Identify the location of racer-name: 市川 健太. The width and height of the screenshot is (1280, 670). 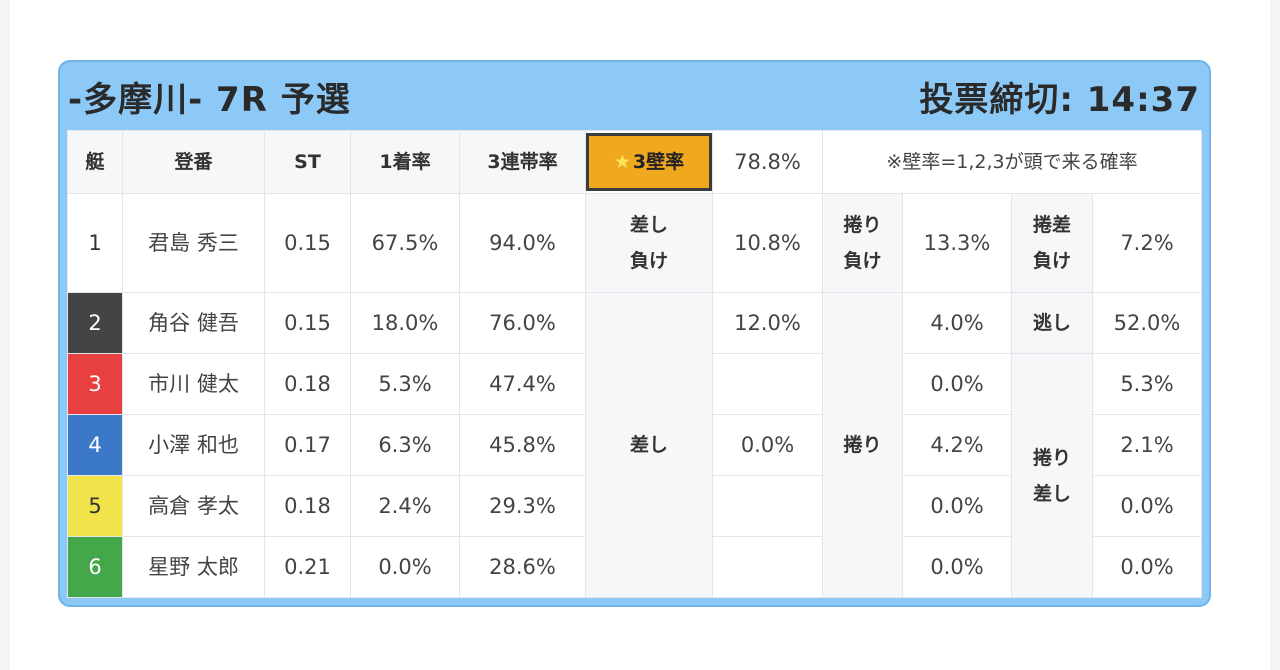
(193, 384).